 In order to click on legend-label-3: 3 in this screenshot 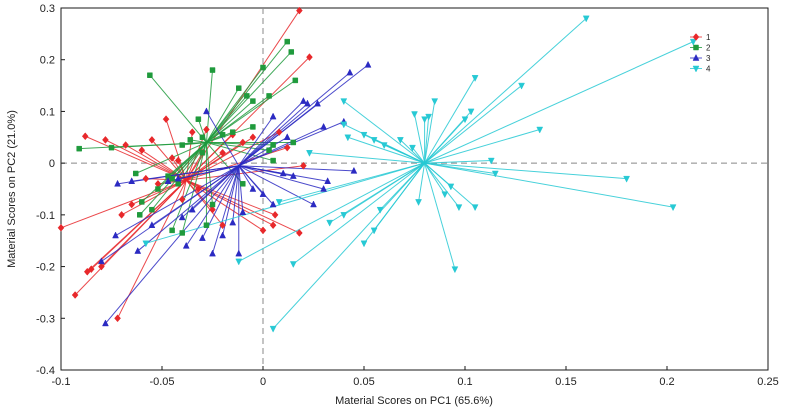, I will do `click(708, 58)`.